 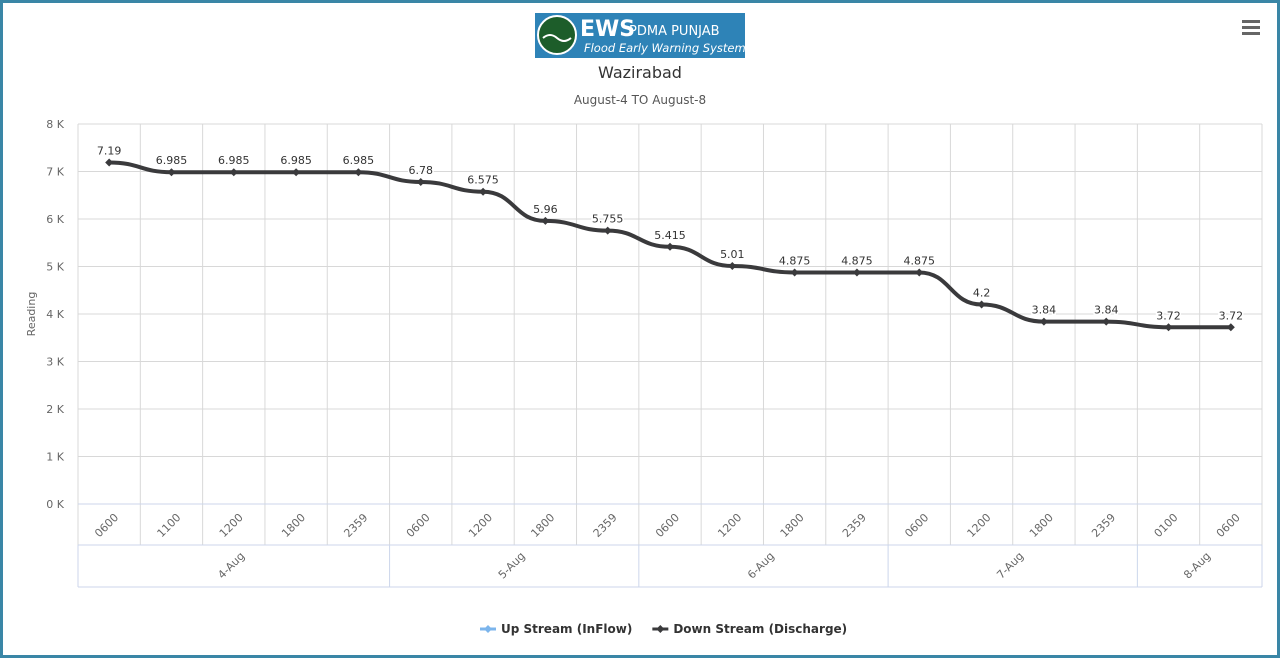 What do you see at coordinates (760, 629) in the screenshot?
I see `legend-label: Down Stream (Discharge)` at bounding box center [760, 629].